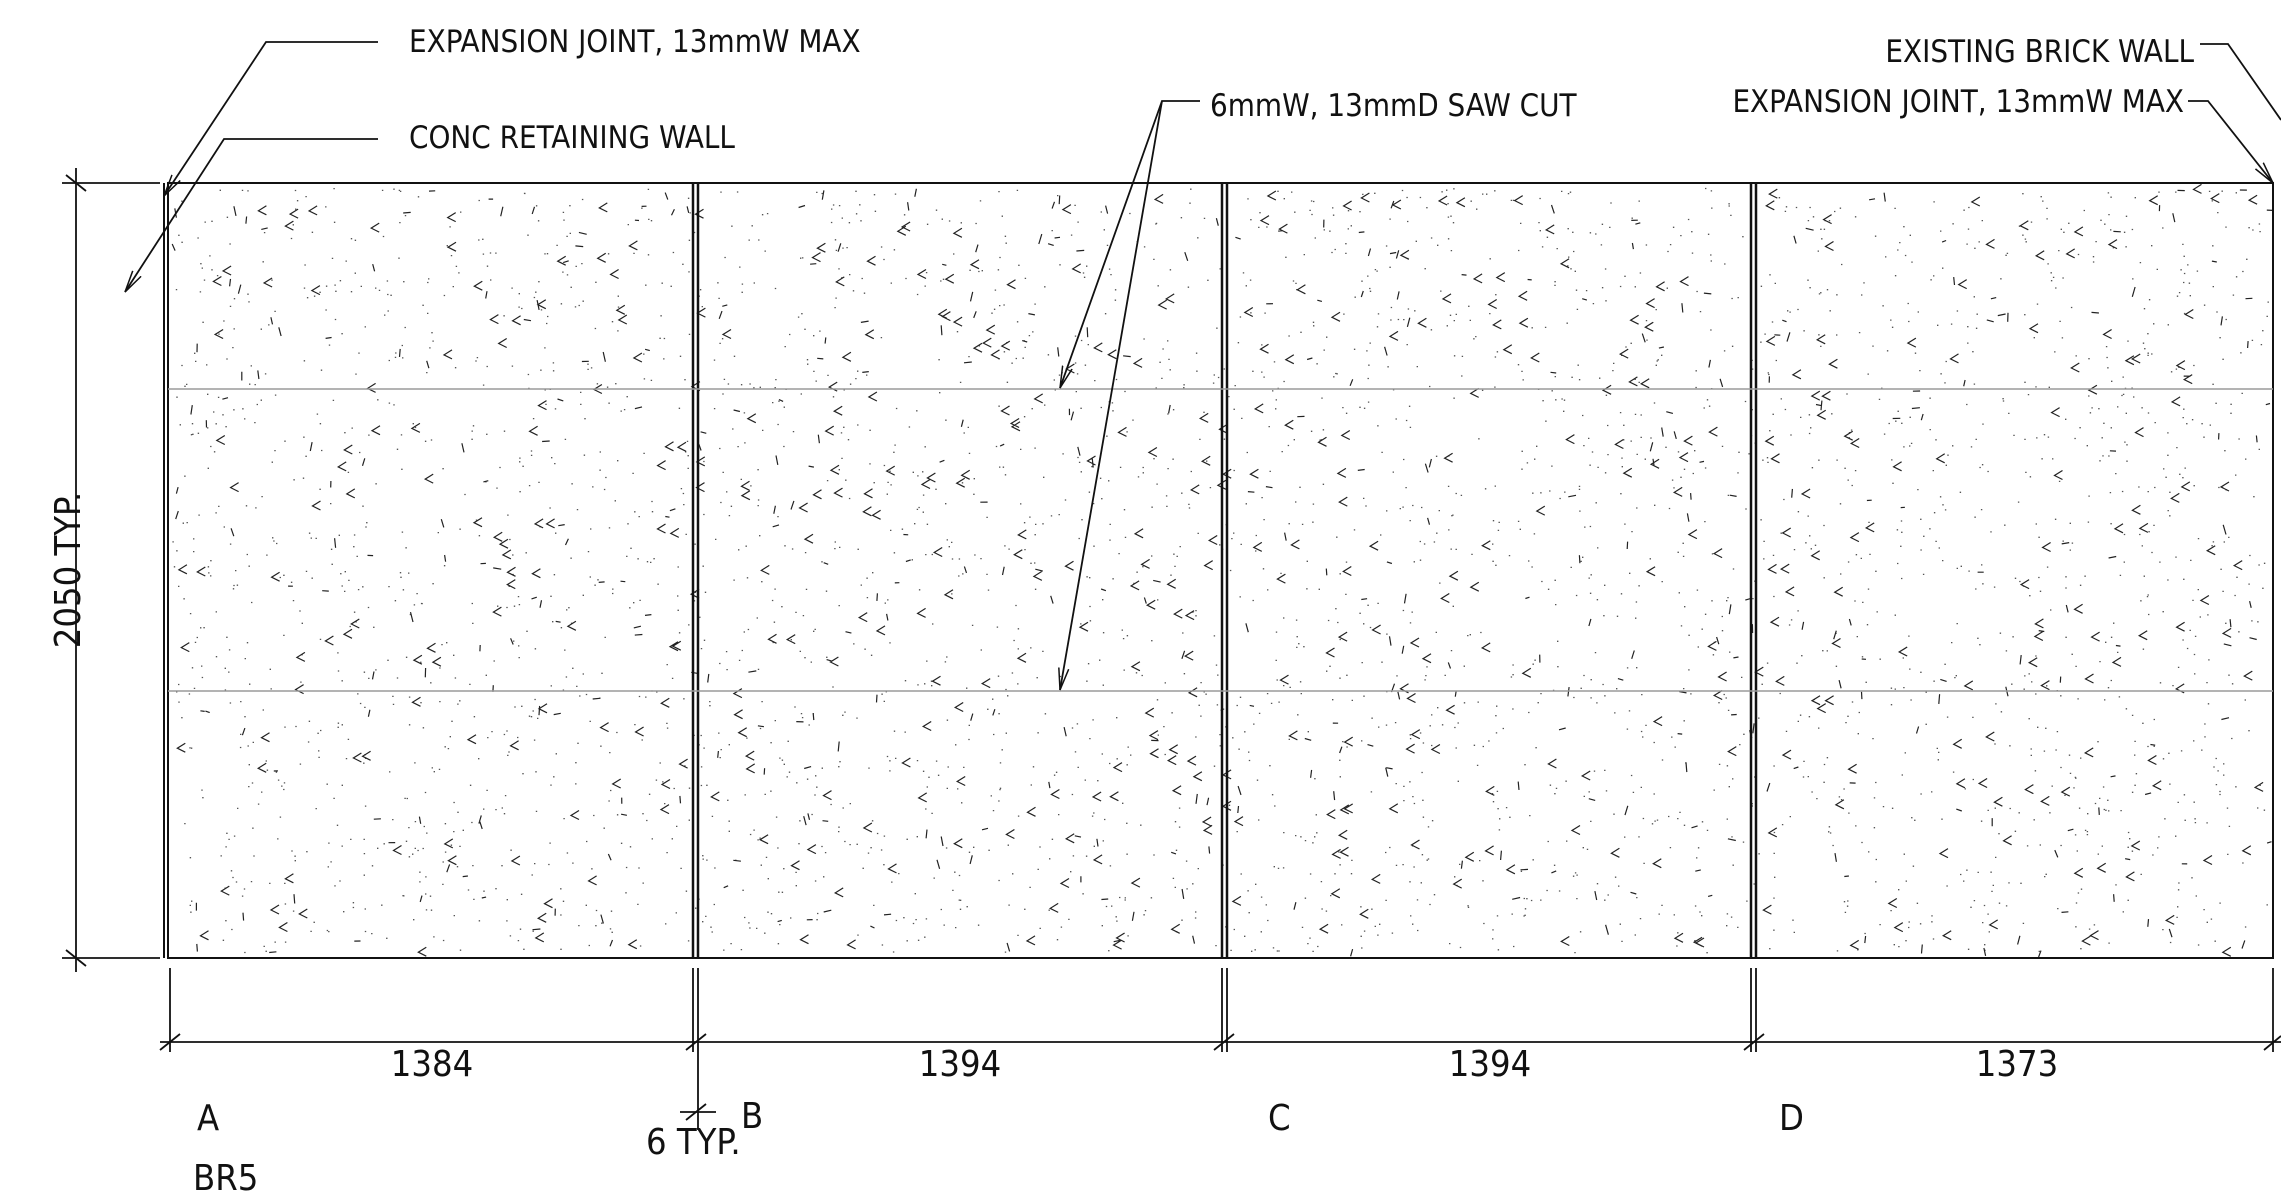 The height and width of the screenshot is (1198, 2281). I want to click on joint-width-label: 6 TYP., so click(693, 1142).